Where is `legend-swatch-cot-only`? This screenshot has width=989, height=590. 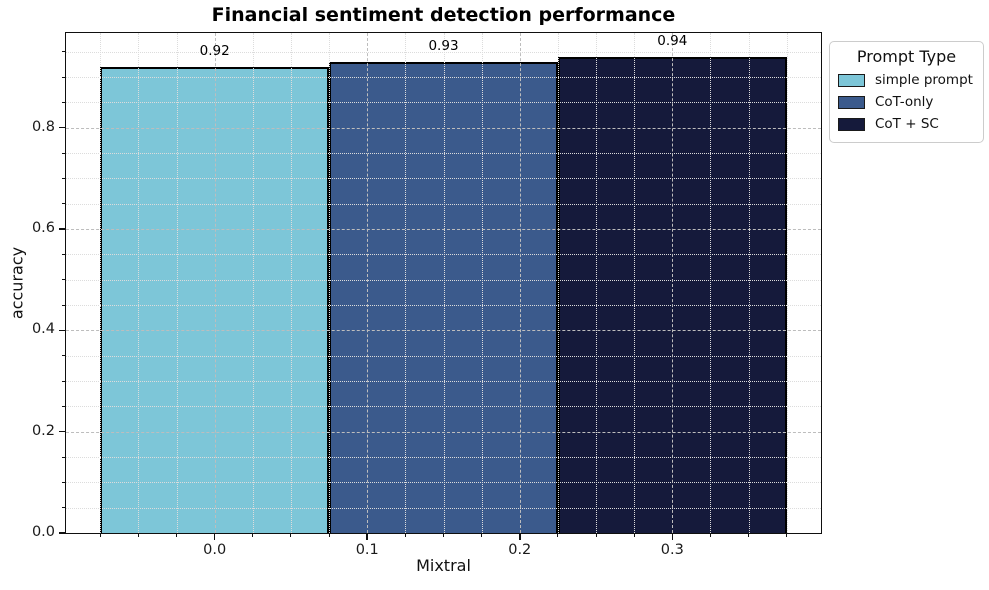
legend-swatch-cot-only is located at coordinates (851, 102).